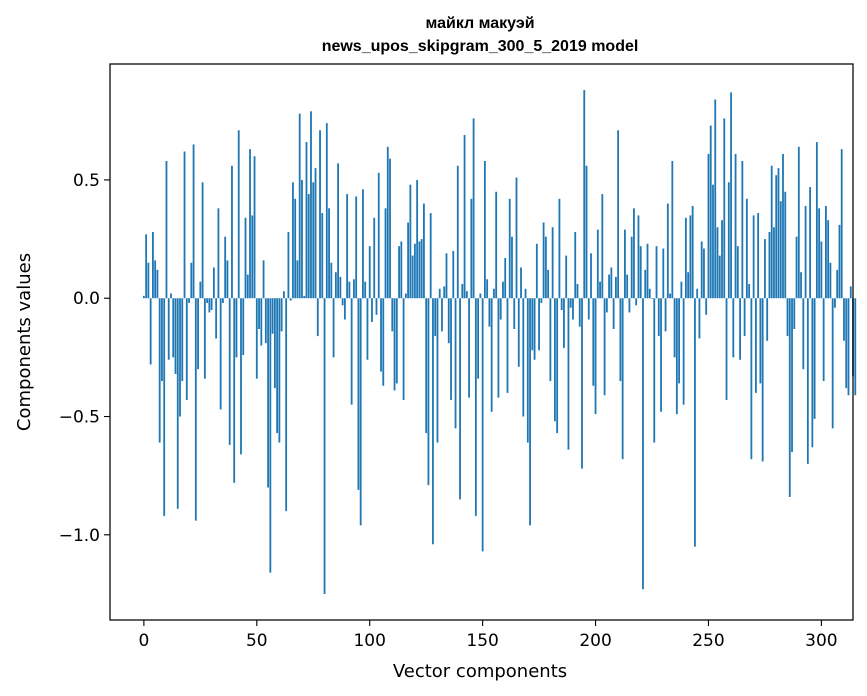  Describe the element at coordinates (595, 641) in the screenshot. I see `x-tick-label: 200` at that location.